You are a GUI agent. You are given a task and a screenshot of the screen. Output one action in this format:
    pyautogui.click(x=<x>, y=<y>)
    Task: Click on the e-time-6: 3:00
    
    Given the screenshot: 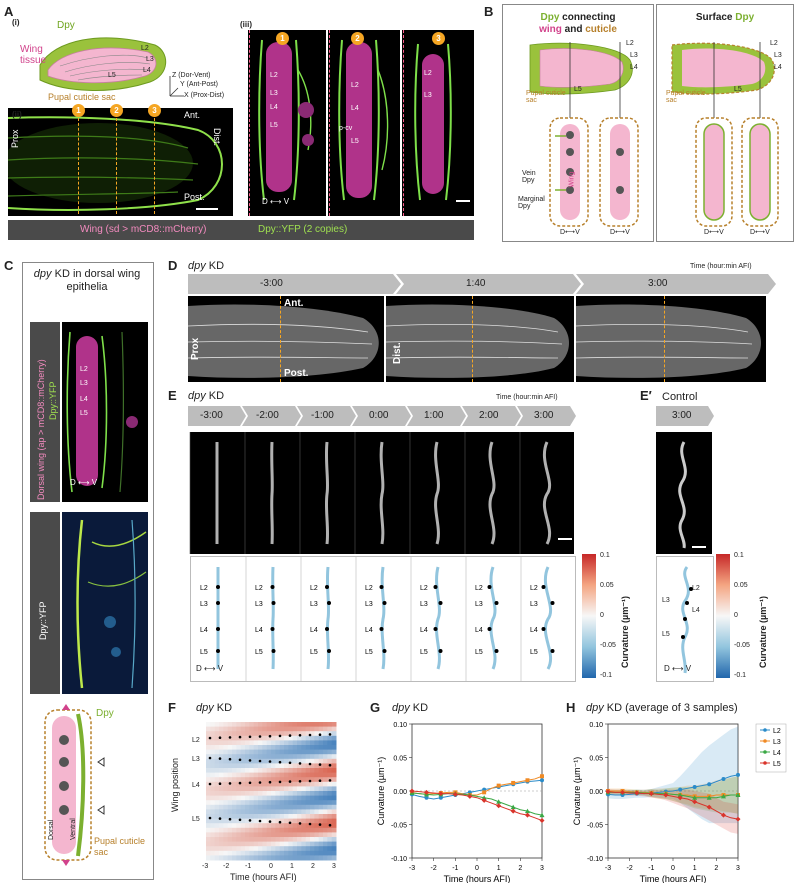 What is the action you would take?
    pyautogui.click(x=544, y=415)
    